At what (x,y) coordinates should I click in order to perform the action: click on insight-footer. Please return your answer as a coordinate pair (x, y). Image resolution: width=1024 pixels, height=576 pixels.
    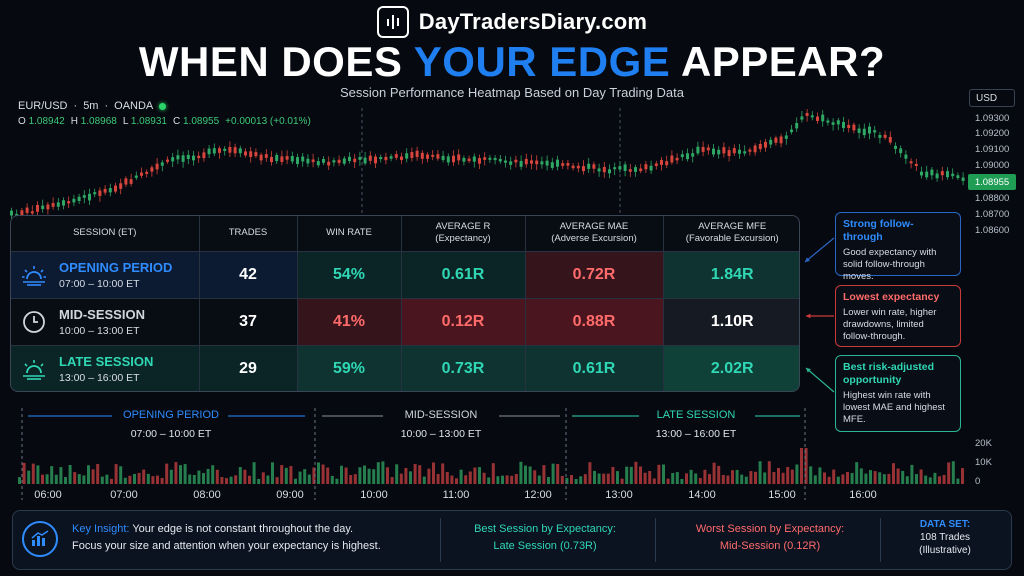
    Looking at the image, I should click on (512, 540).